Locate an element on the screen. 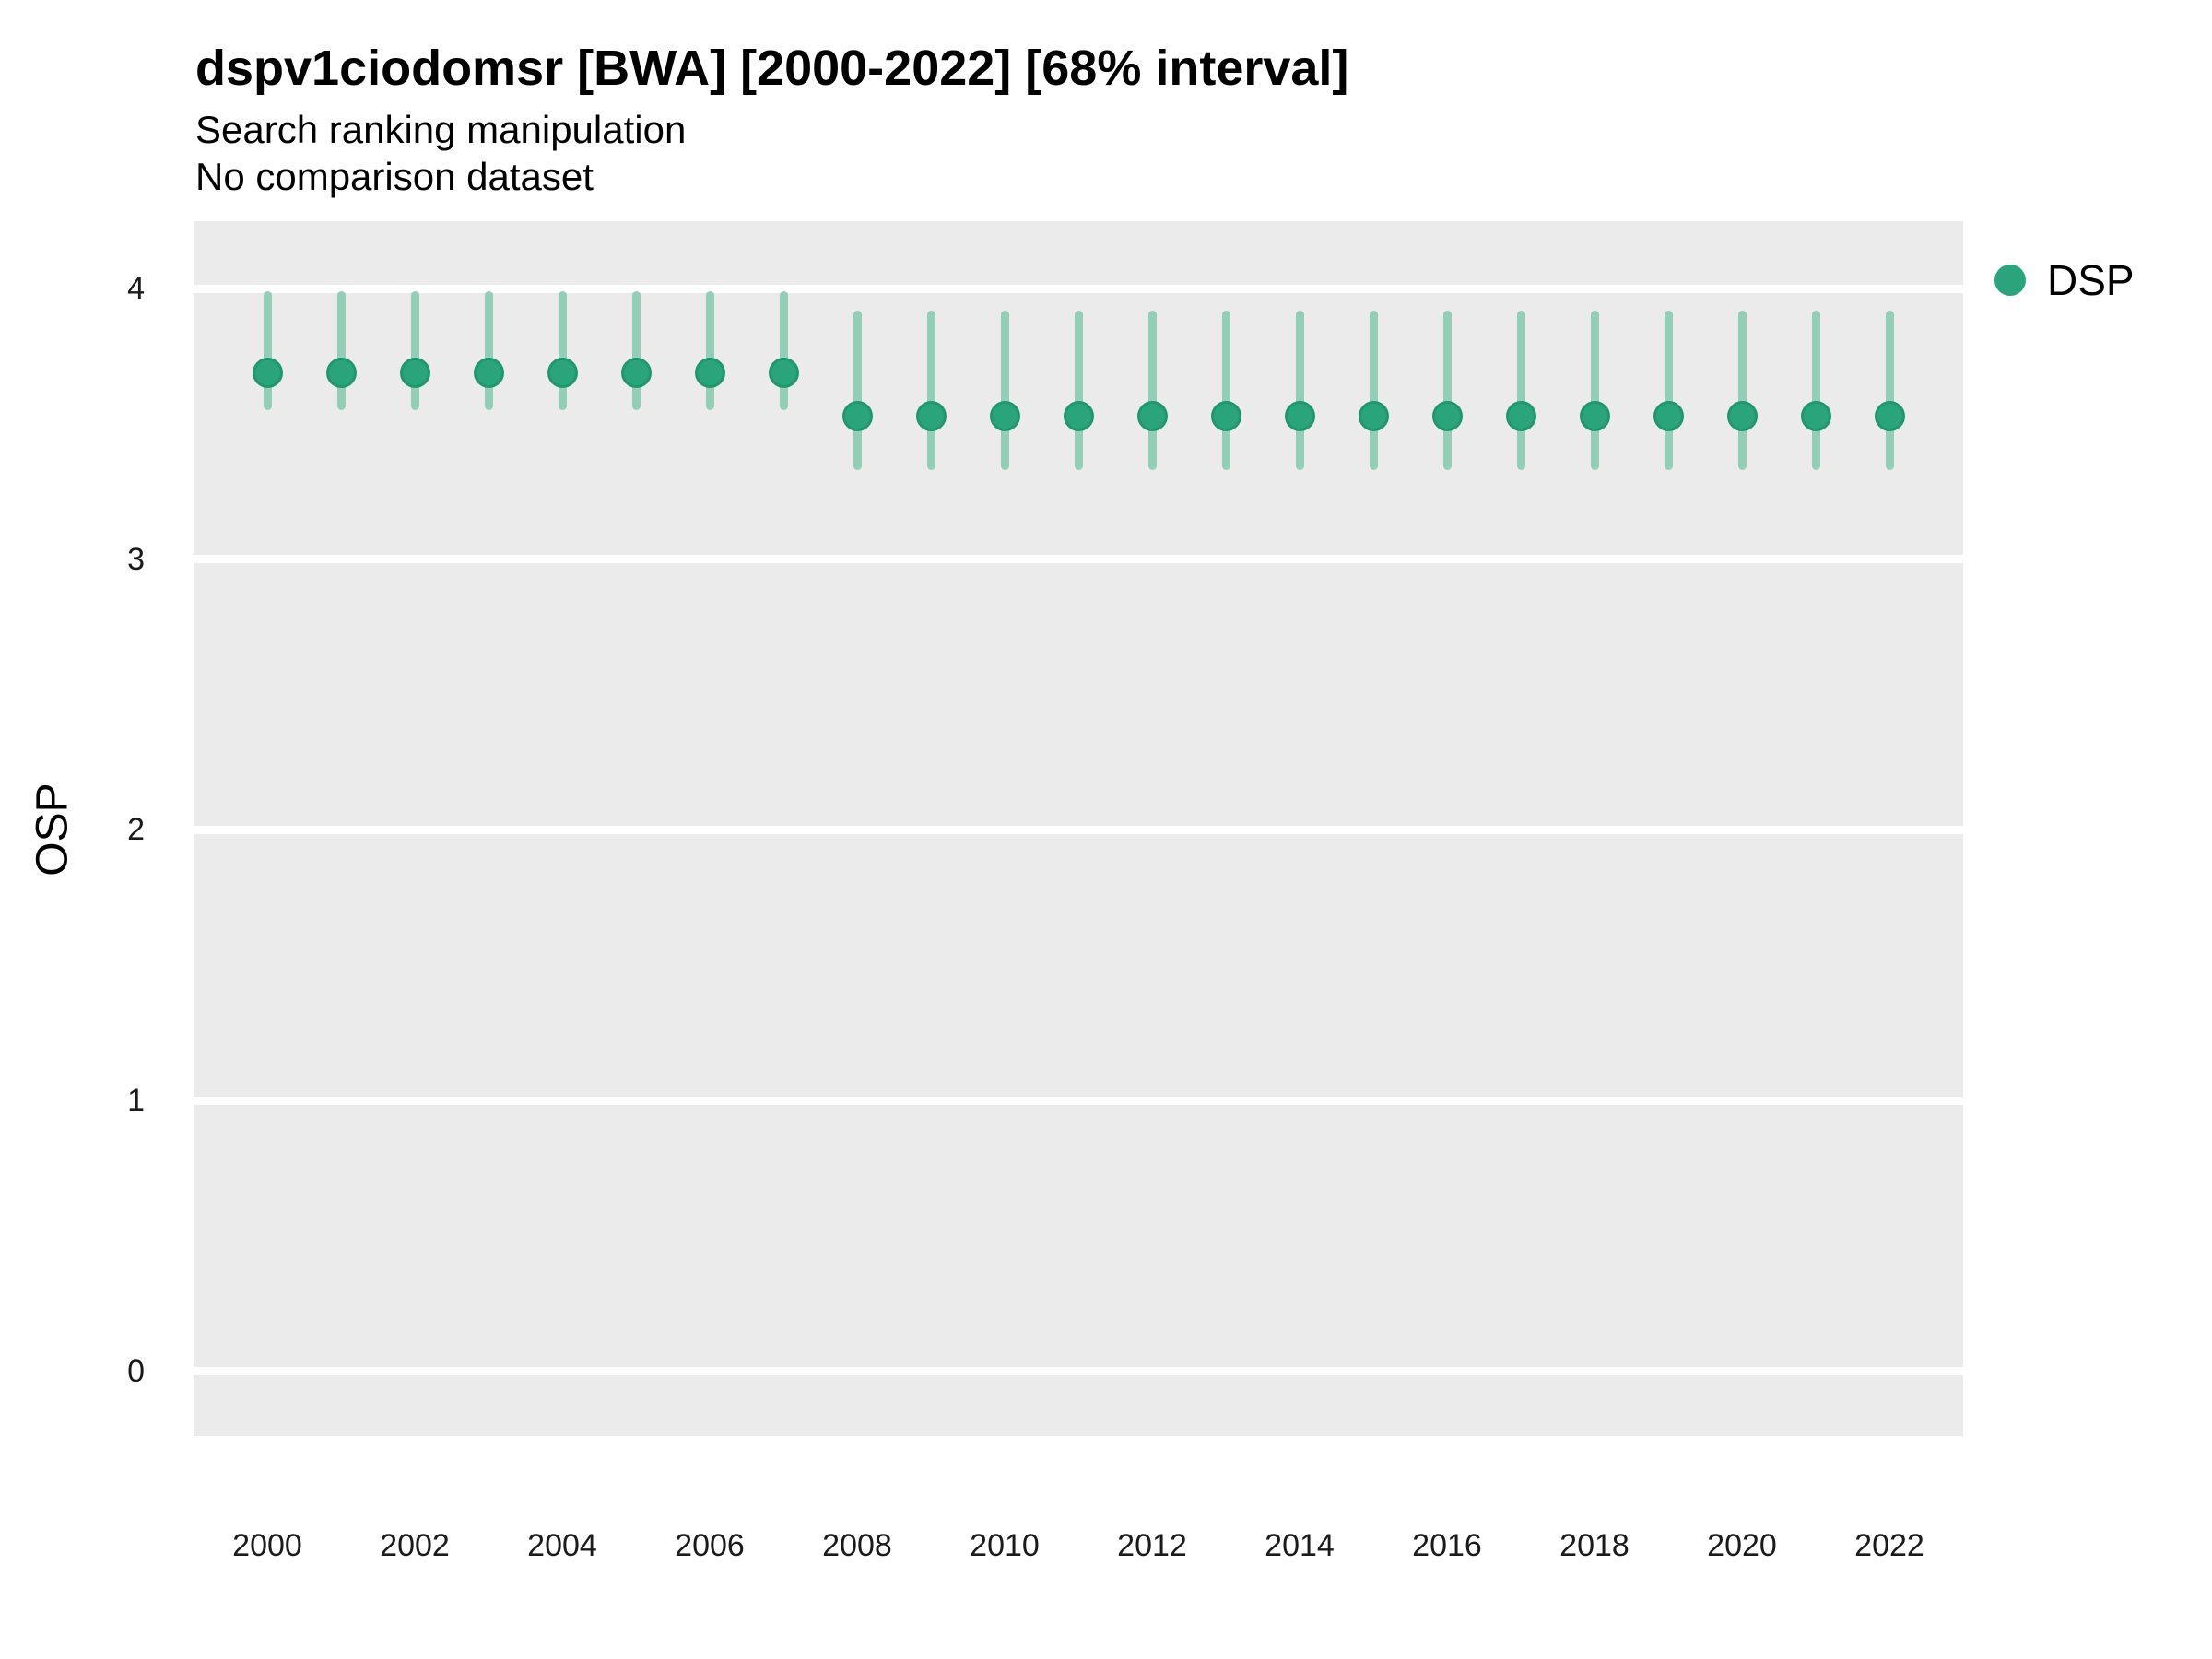 This screenshot has width=2212, height=1659. interval-bar-2014 is located at coordinates (1299, 390).